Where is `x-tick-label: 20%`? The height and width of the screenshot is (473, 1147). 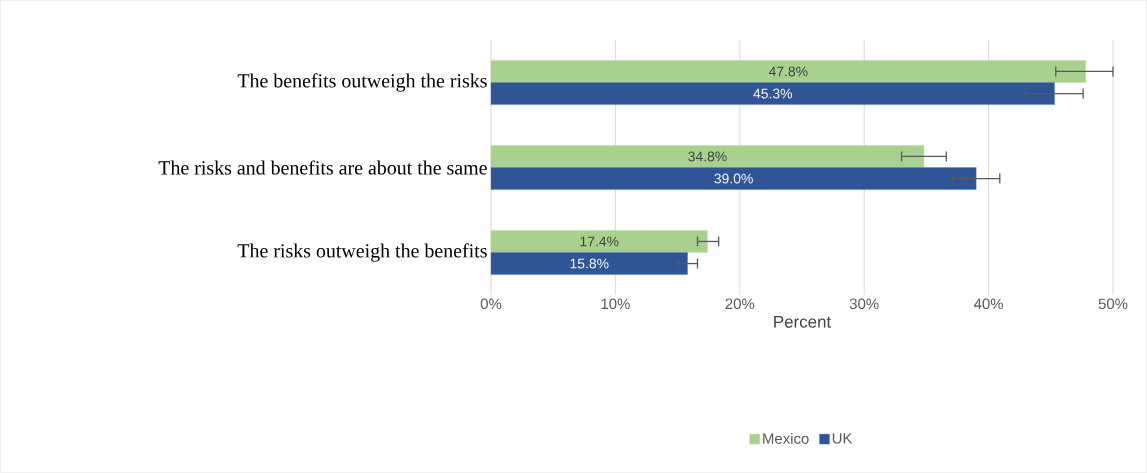 x-tick-label: 20% is located at coordinates (740, 304).